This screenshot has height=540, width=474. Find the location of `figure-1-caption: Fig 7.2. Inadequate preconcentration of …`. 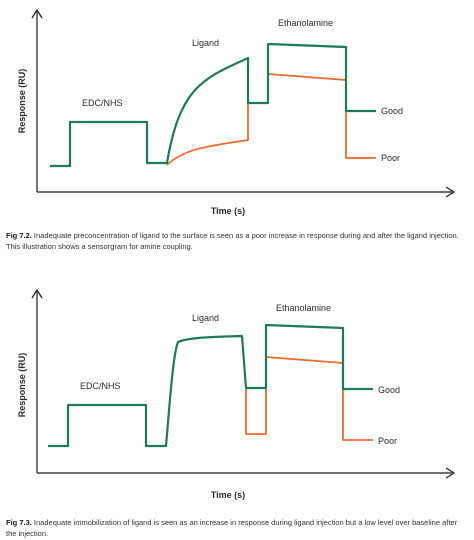

figure-1-caption: Fig 7.2. Inadequate preconcentration of … is located at coordinates (237, 241).